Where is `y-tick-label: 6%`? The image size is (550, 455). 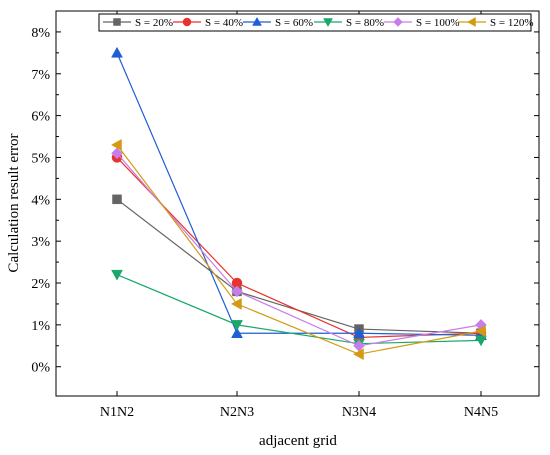
y-tick-label: 6% is located at coordinates (40, 117).